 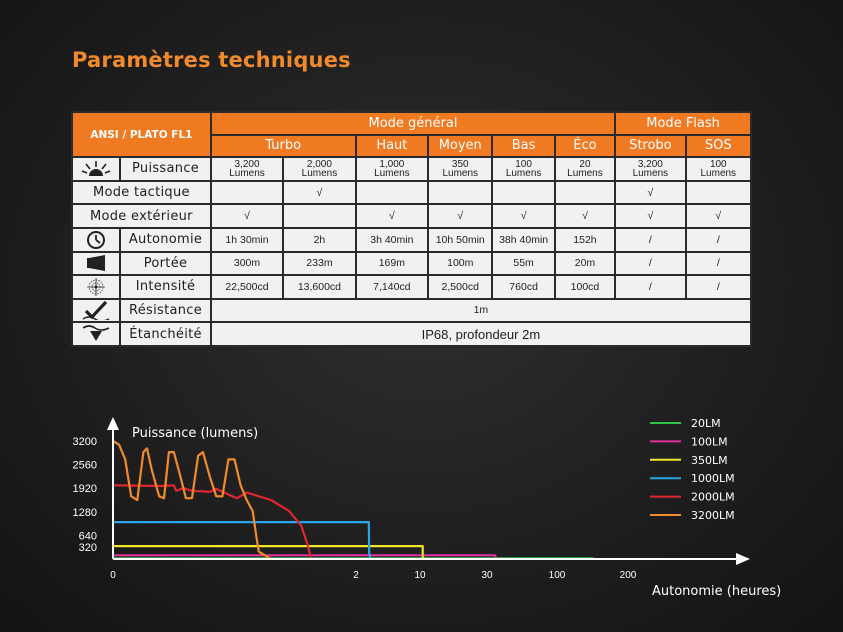 I want to click on autonomie-cell-2: 3h 40min, so click(x=392, y=239).